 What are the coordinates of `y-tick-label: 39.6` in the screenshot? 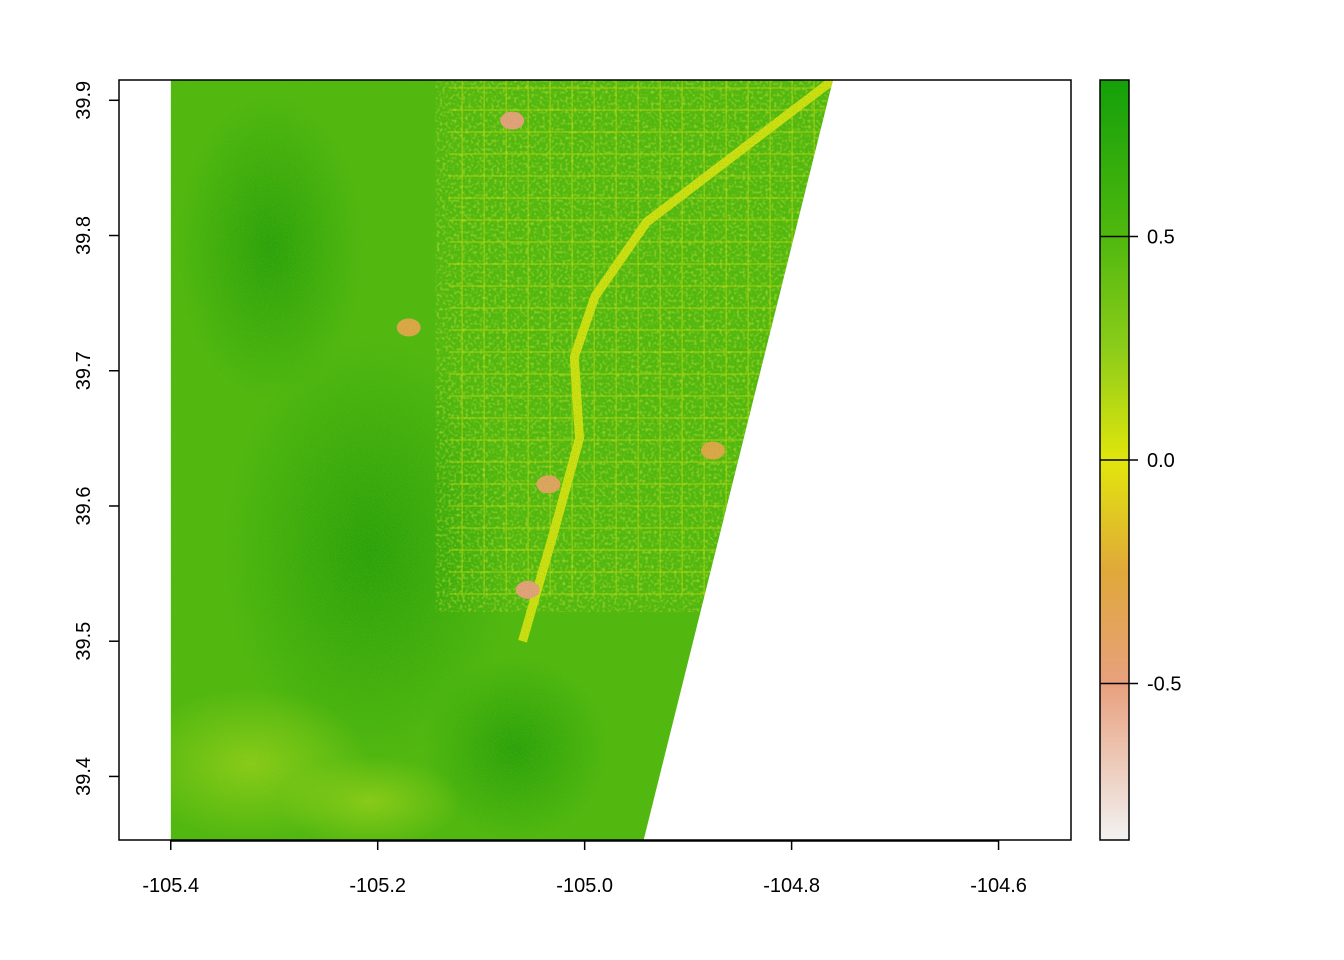 It's located at (84, 506).